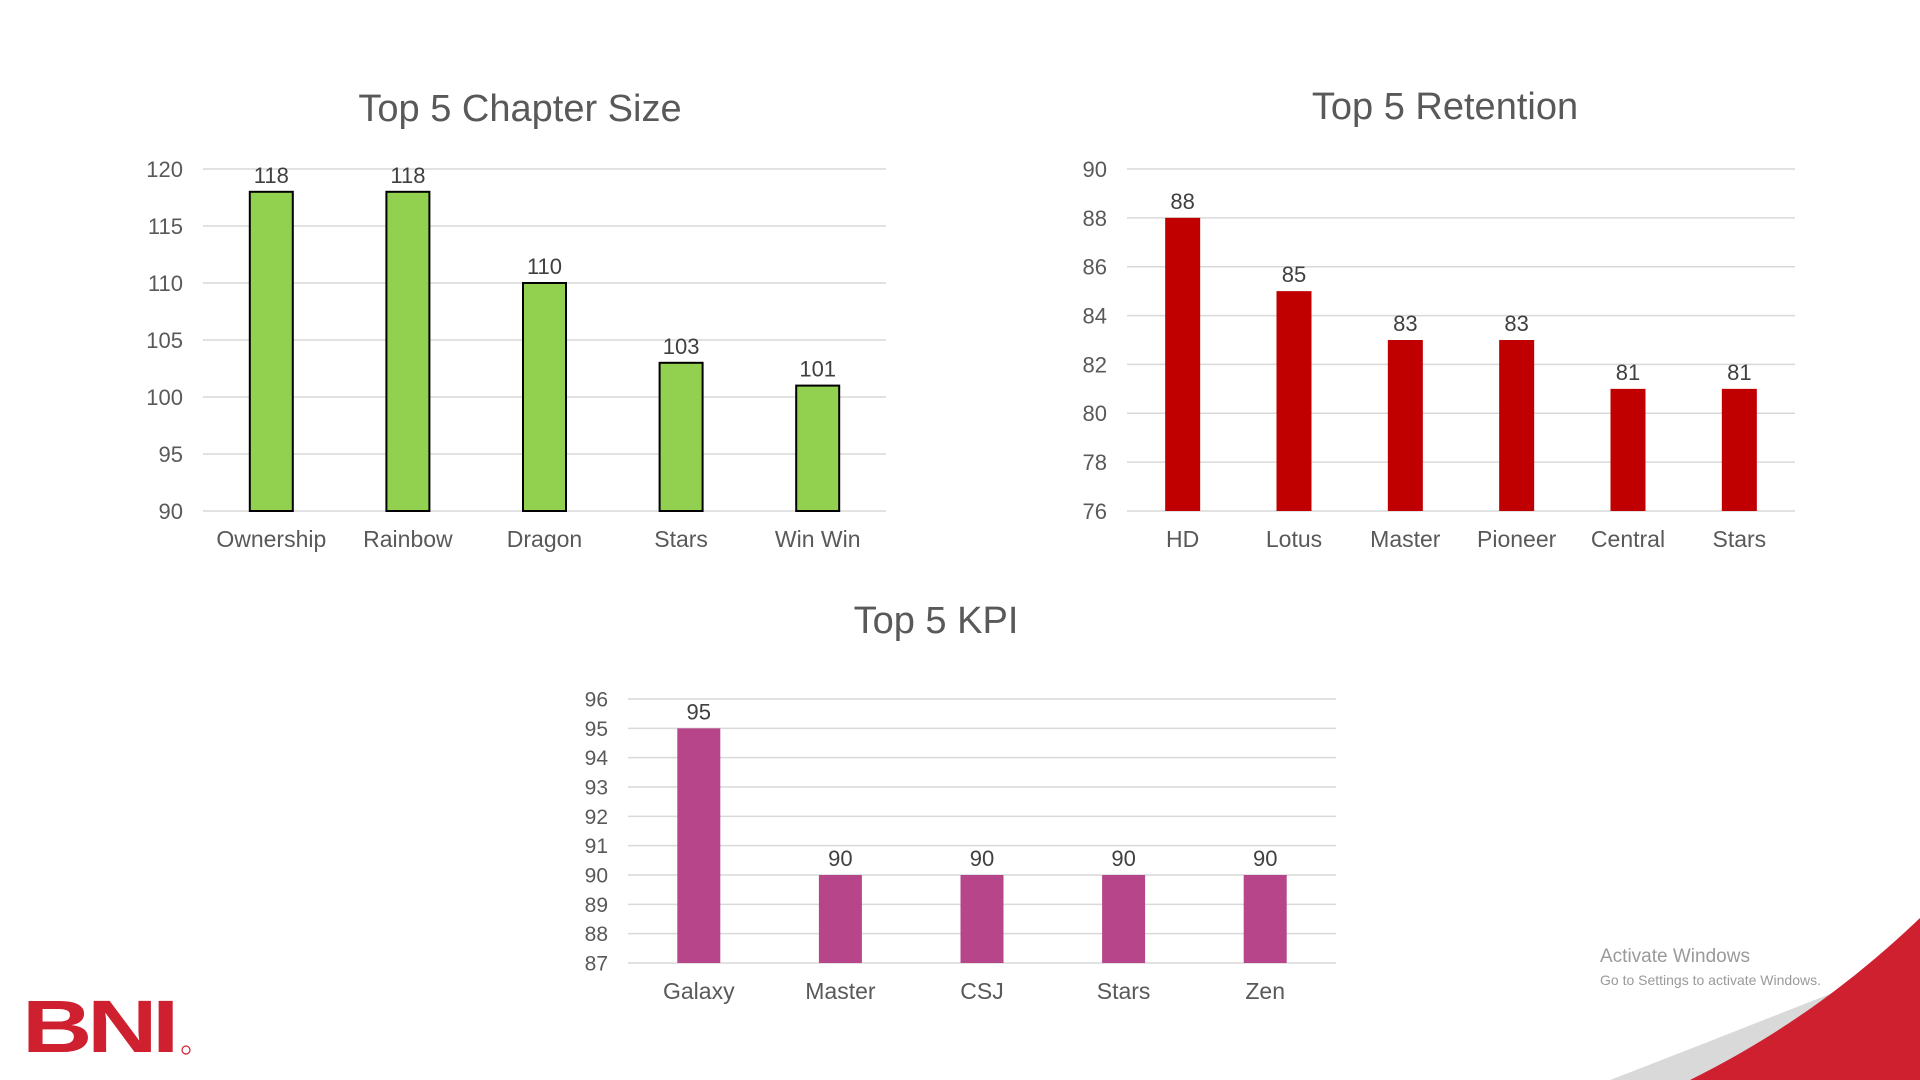  Describe the element at coordinates (98, 1026) in the screenshot. I see `svg-text: BNI` at that location.